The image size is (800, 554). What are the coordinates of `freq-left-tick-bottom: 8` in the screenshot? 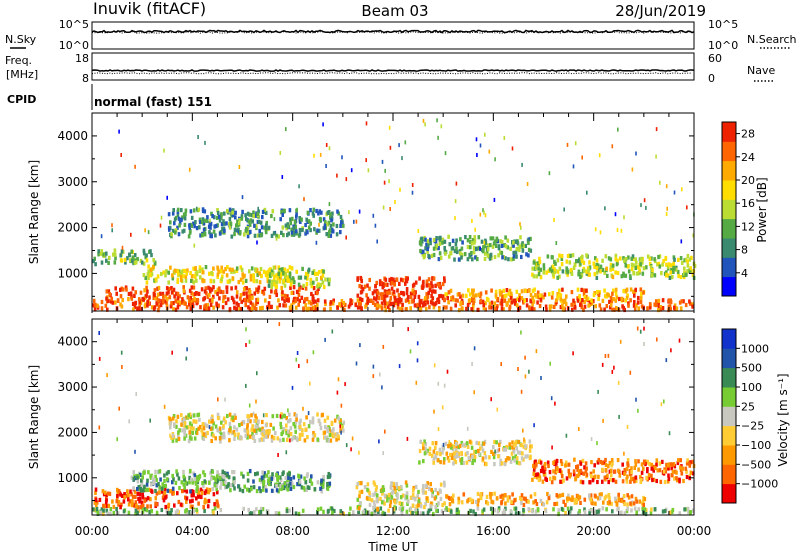 It's located at (85, 78).